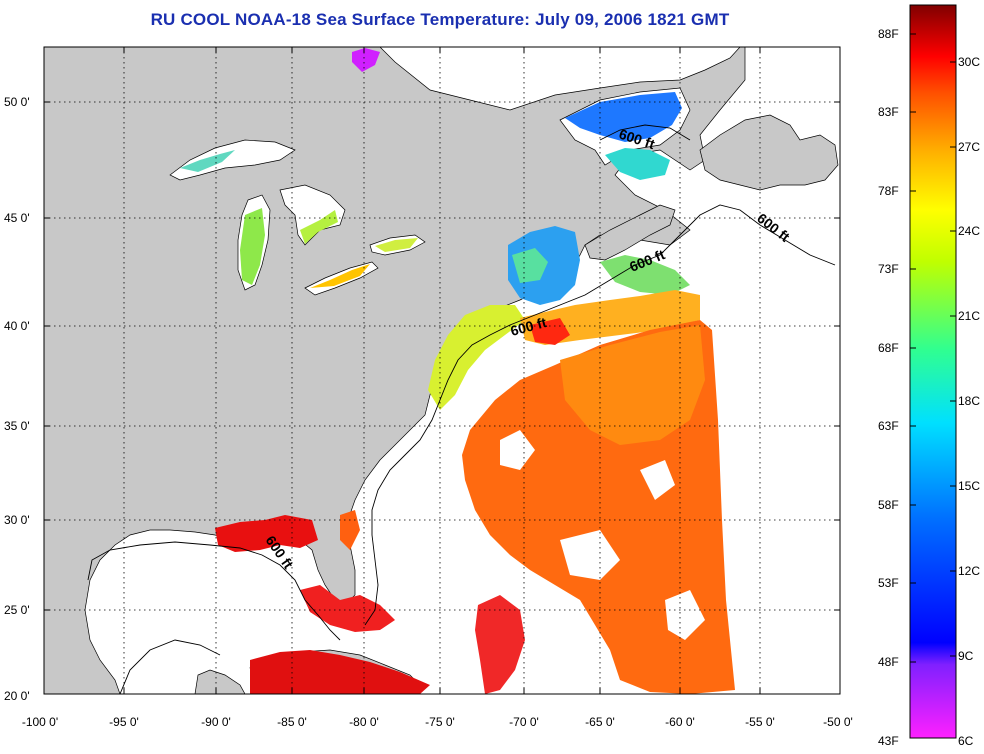 This screenshot has height=754, width=984. What do you see at coordinates (17, 218) in the screenshot?
I see `y-tick-label: 45 0'` at bounding box center [17, 218].